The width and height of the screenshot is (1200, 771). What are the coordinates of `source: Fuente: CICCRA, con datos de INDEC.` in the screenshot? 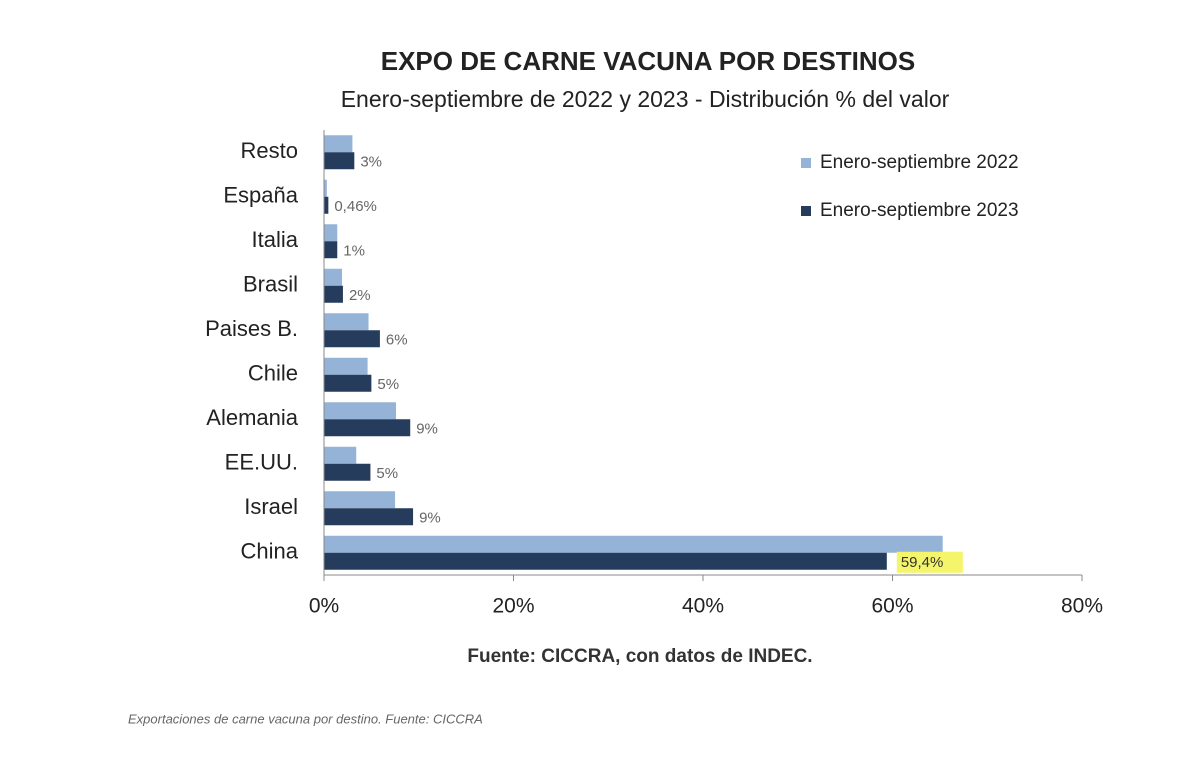 It's located at (639, 656).